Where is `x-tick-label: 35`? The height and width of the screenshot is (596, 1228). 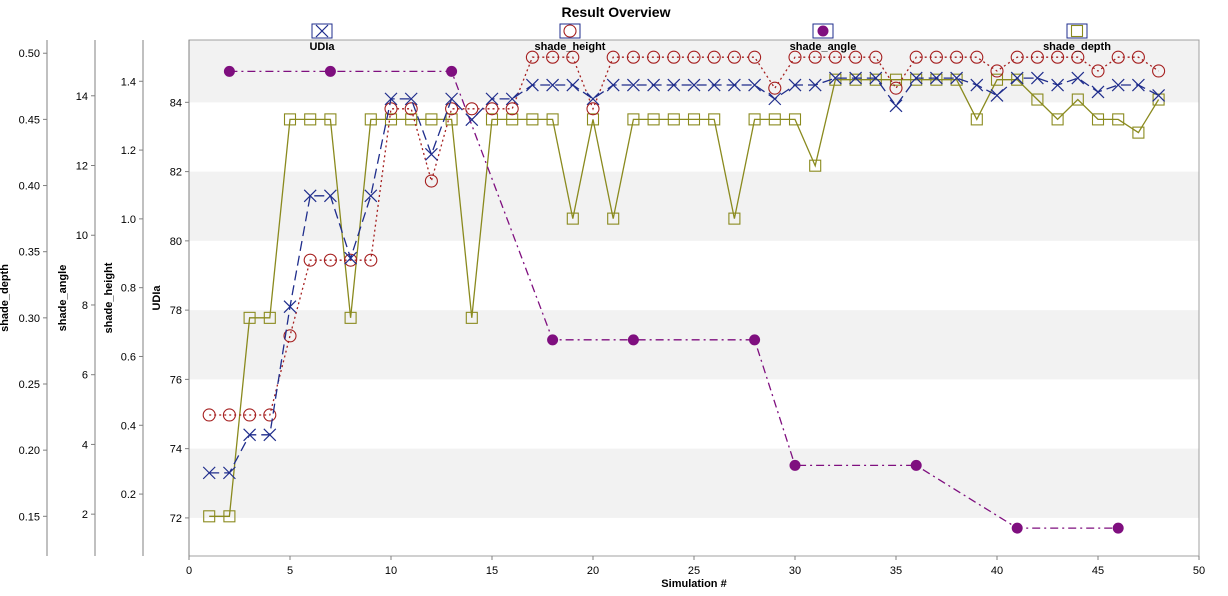 x-tick-label: 35 is located at coordinates (896, 571).